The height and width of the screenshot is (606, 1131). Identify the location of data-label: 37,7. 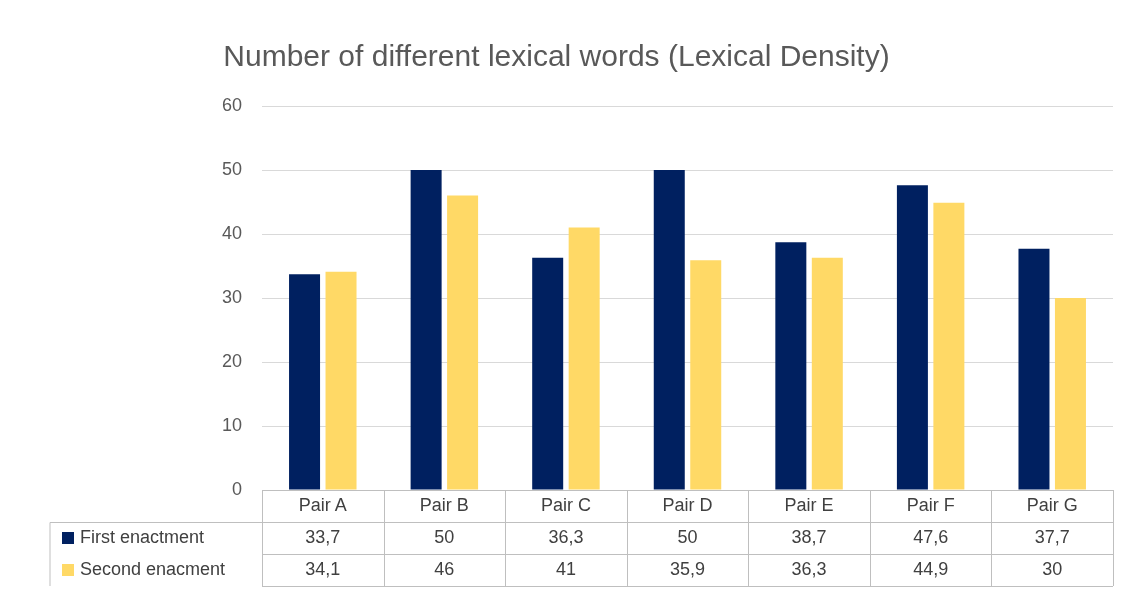
(1052, 536).